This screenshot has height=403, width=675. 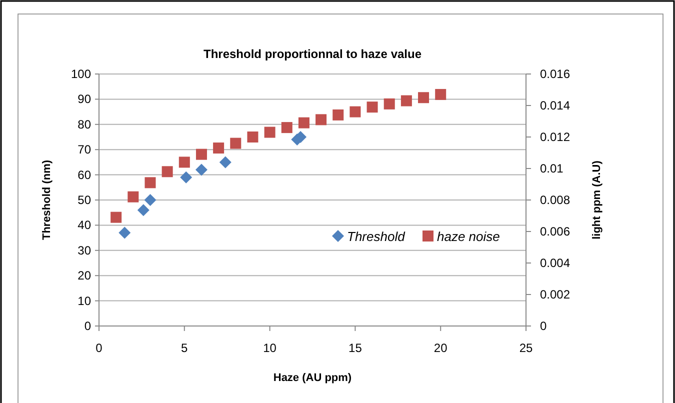 I want to click on y2-tick-label: 0.01, so click(x=552, y=169).